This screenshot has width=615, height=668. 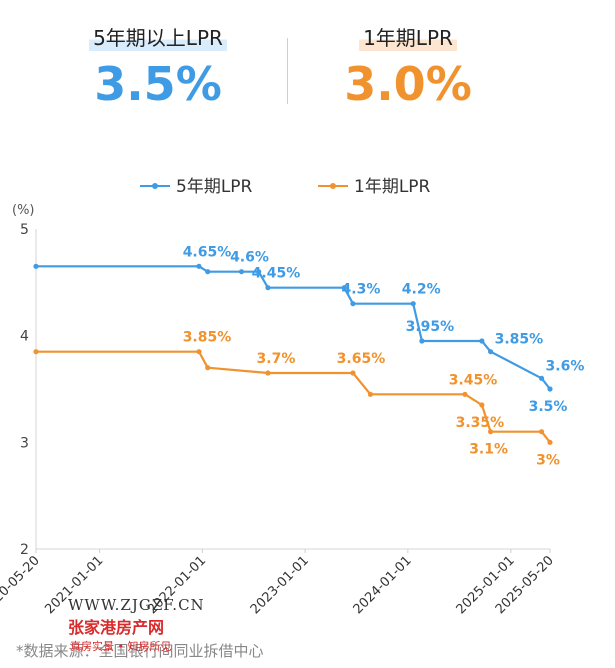 I want to click on y-tick-label: 2, so click(x=24, y=550).